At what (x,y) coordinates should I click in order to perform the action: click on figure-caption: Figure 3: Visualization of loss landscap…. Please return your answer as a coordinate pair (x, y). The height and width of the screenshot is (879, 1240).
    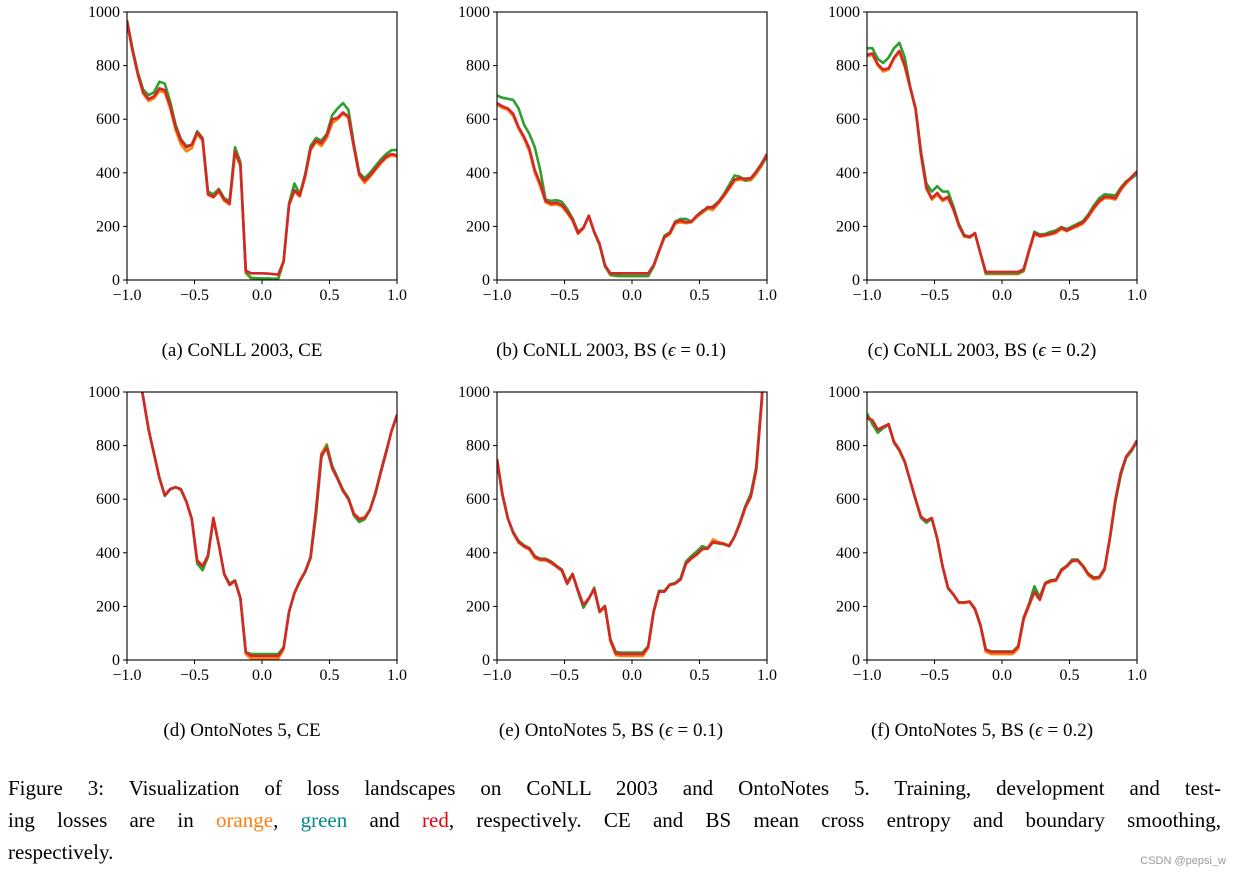
    Looking at the image, I should click on (614, 820).